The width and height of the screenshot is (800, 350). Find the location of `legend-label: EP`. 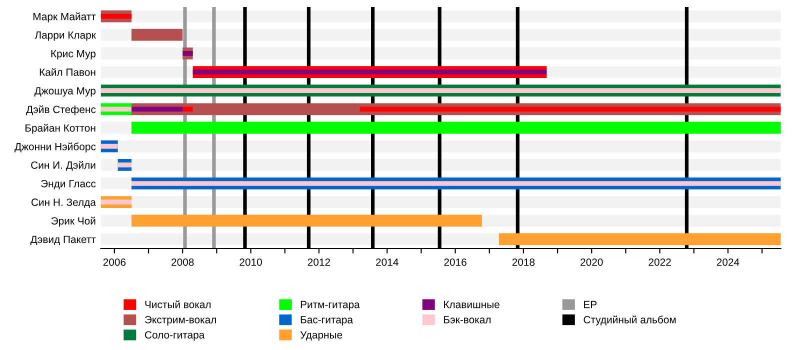

legend-label: EP is located at coordinates (590, 304).